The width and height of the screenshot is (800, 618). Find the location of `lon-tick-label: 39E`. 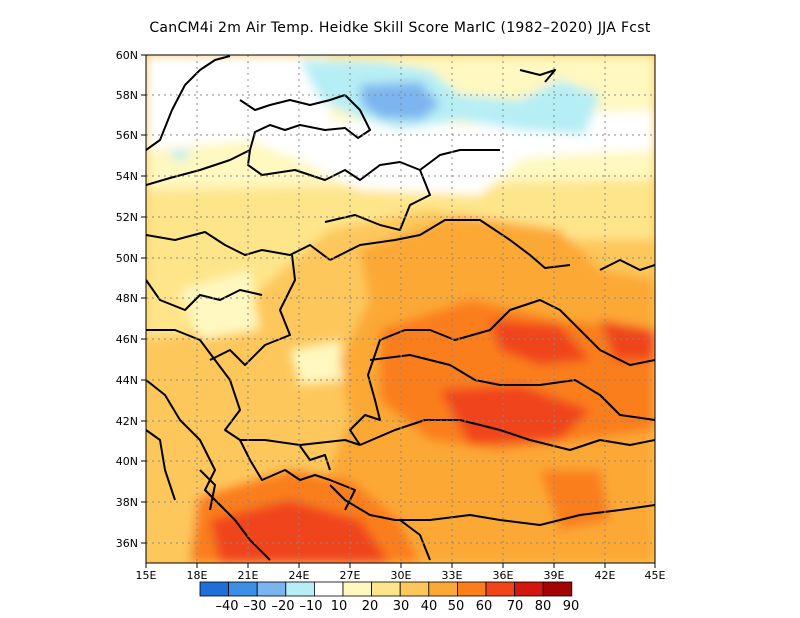

lon-tick-label: 39E is located at coordinates (554, 575).